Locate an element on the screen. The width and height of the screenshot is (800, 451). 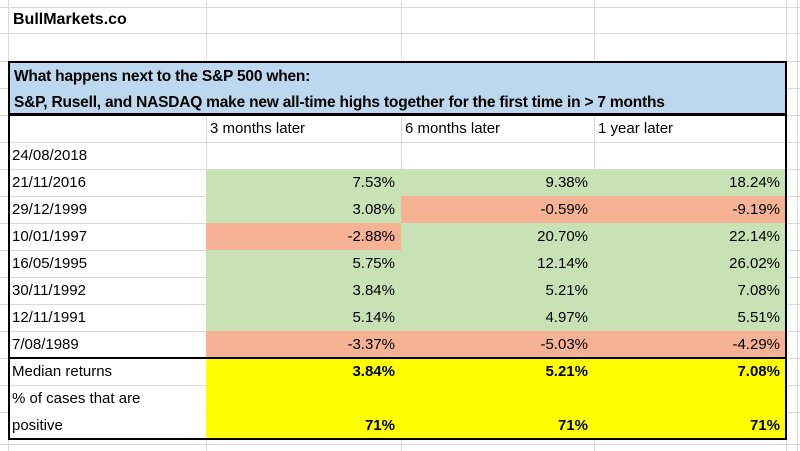
row-date: 24/08/2018 is located at coordinates (50, 155).